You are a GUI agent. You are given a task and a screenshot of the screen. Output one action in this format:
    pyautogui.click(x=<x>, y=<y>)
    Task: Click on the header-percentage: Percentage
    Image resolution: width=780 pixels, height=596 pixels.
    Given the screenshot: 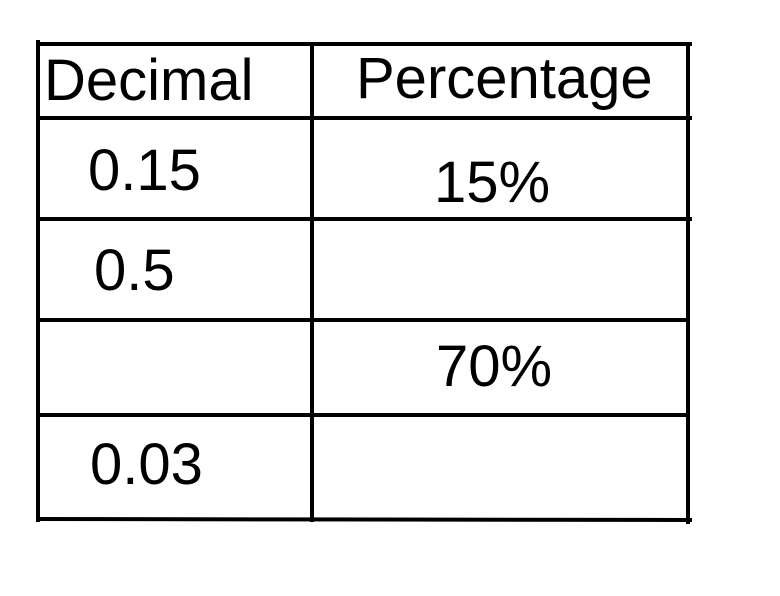 What is the action you would take?
    pyautogui.click(x=504, y=78)
    